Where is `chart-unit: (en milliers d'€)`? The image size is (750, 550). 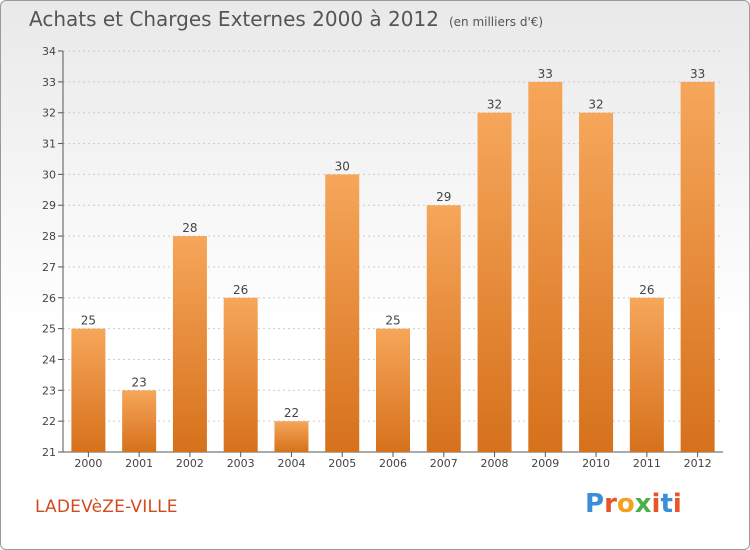
chart-unit: (en milliers d'€) is located at coordinates (496, 22).